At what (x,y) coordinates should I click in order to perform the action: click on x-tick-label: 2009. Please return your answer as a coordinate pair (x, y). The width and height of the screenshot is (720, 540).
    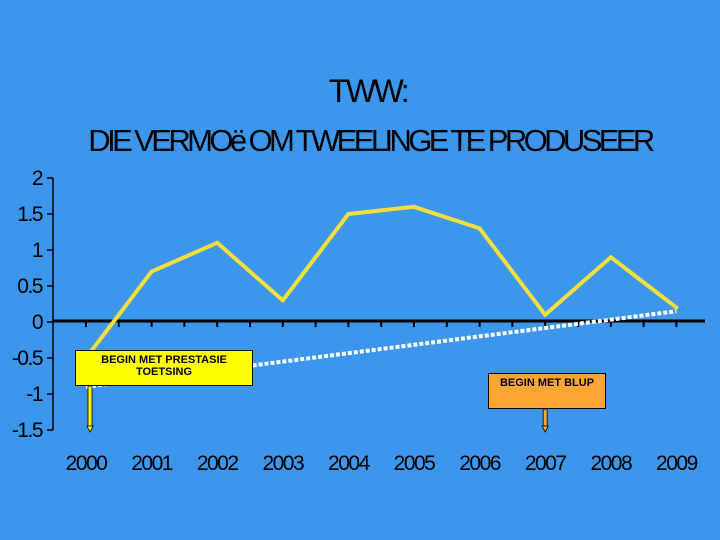
    Looking at the image, I should click on (677, 463).